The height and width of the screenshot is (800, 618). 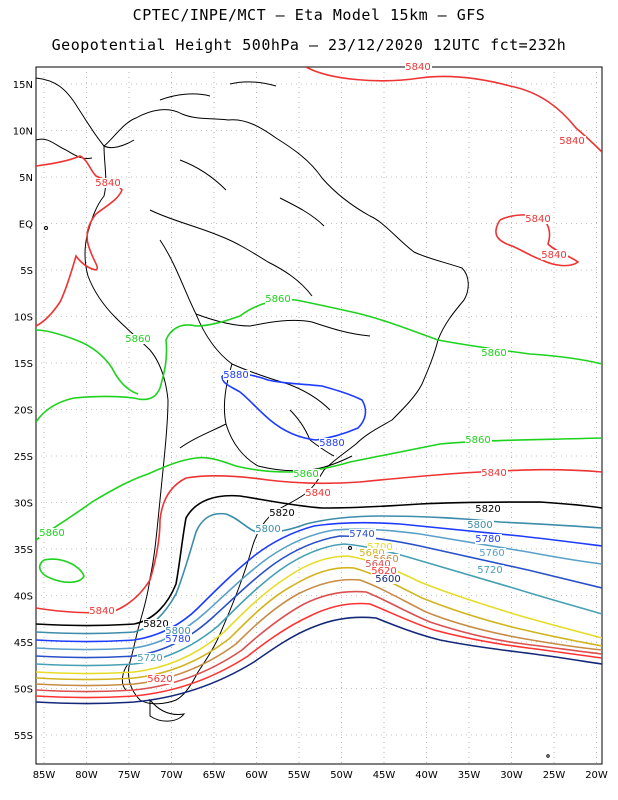 What do you see at coordinates (61, 571) in the screenshot?
I see `contour-5860-loop` at bounding box center [61, 571].